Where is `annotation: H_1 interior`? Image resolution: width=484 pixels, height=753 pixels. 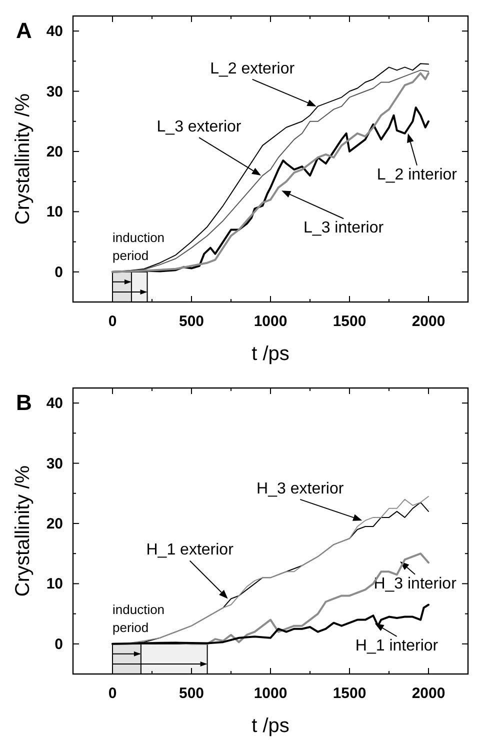 annotation: H_1 interior is located at coordinates (397, 645).